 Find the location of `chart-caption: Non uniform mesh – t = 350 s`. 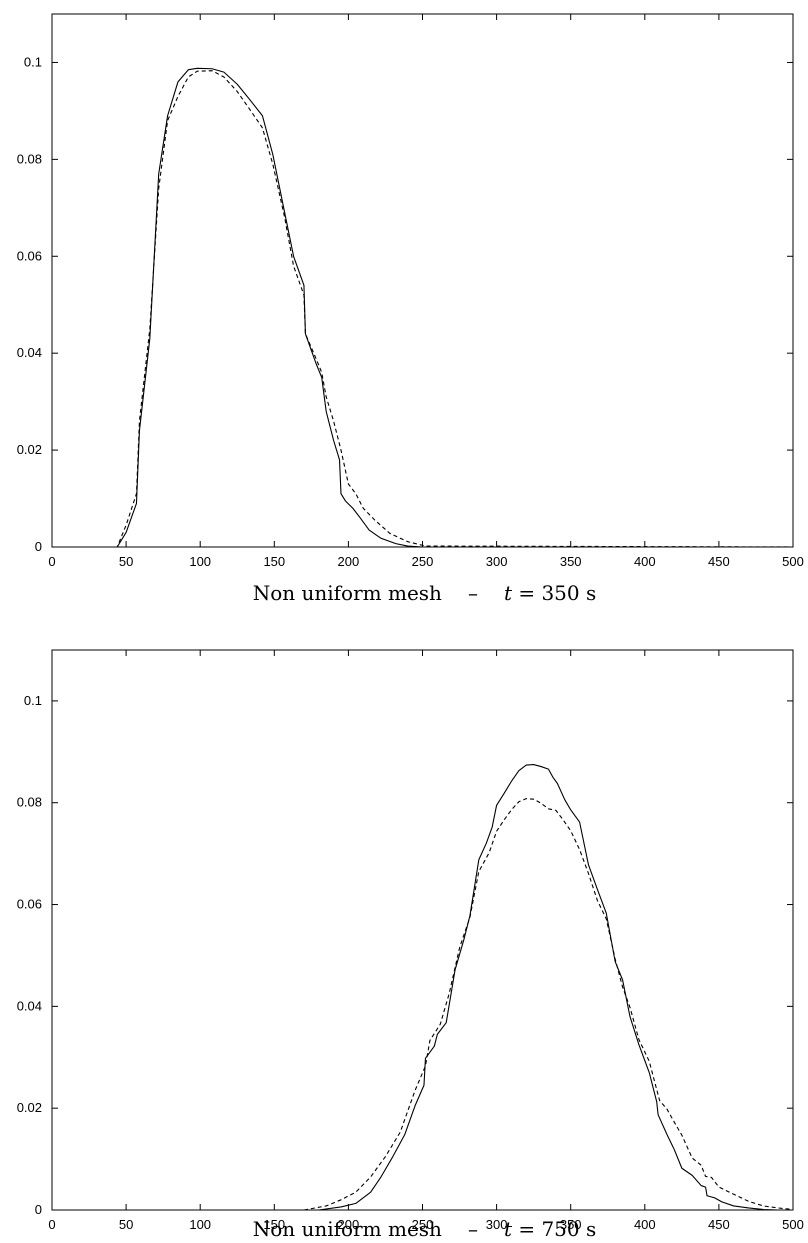

chart-caption: Non uniform mesh – t = 350 s is located at coordinates (425, 593).